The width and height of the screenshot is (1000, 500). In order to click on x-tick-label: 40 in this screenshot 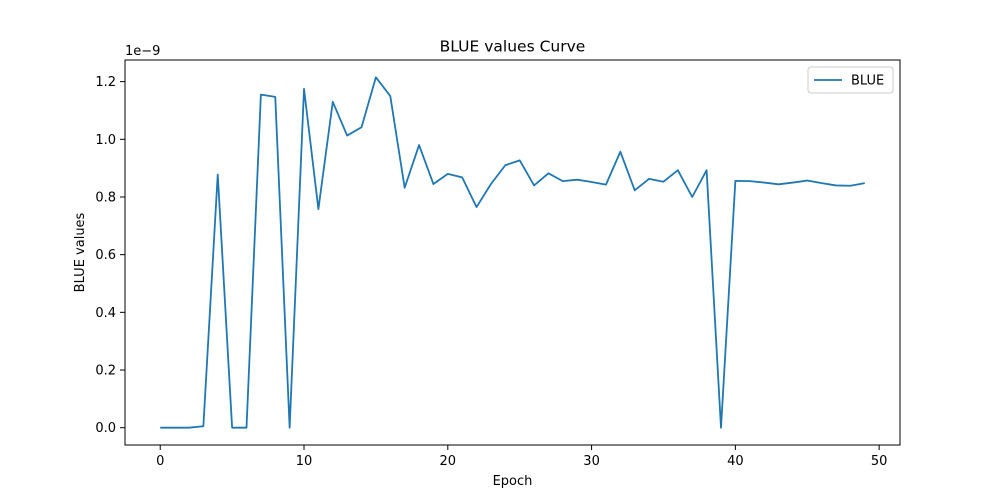, I will do `click(735, 461)`.